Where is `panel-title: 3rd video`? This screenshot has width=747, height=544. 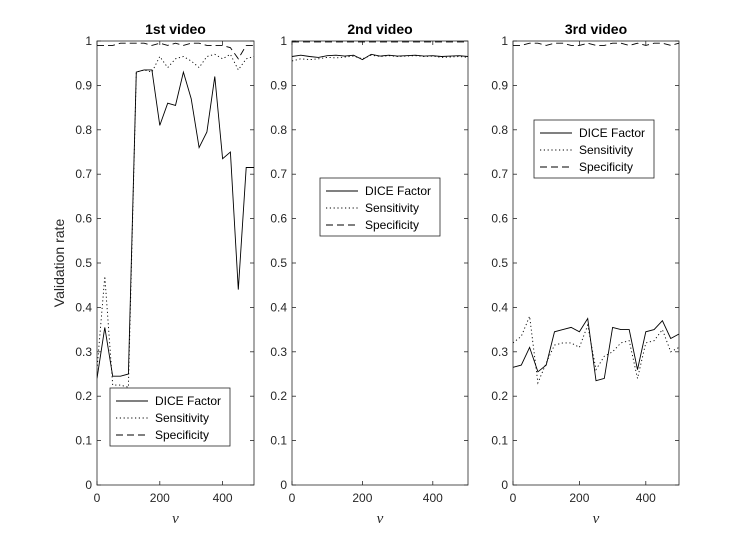 panel-title: 3rd video is located at coordinates (596, 29).